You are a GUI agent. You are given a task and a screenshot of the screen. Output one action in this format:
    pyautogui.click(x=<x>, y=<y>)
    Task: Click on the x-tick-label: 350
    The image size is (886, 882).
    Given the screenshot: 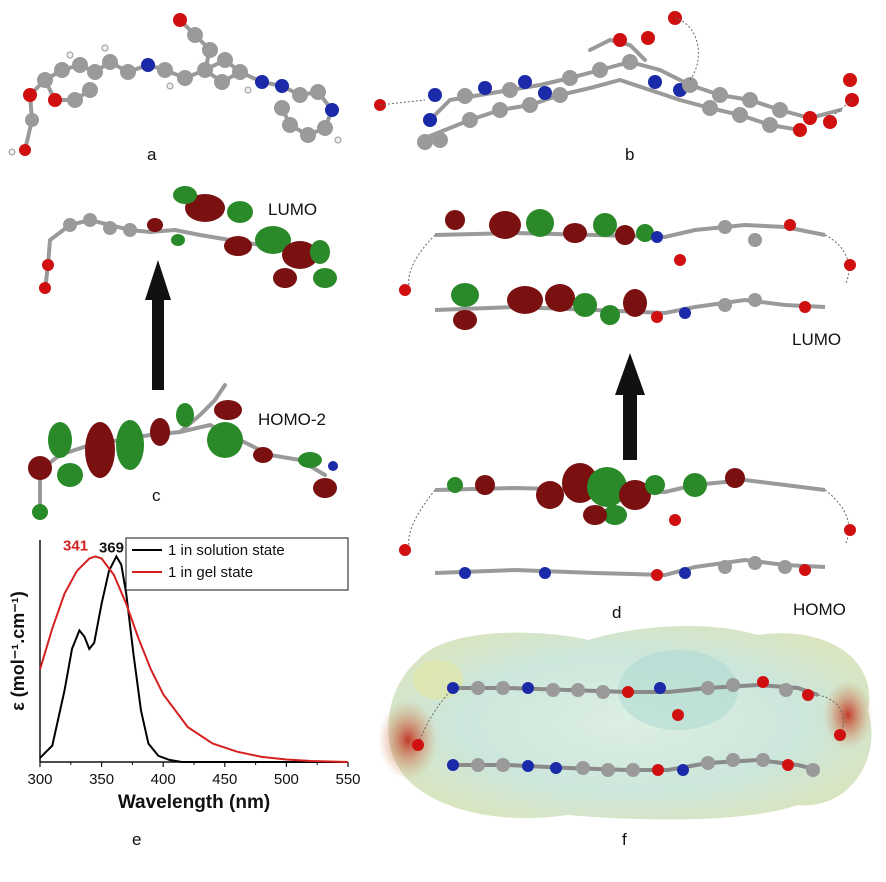 What is the action you would take?
    pyautogui.click(x=101, y=779)
    